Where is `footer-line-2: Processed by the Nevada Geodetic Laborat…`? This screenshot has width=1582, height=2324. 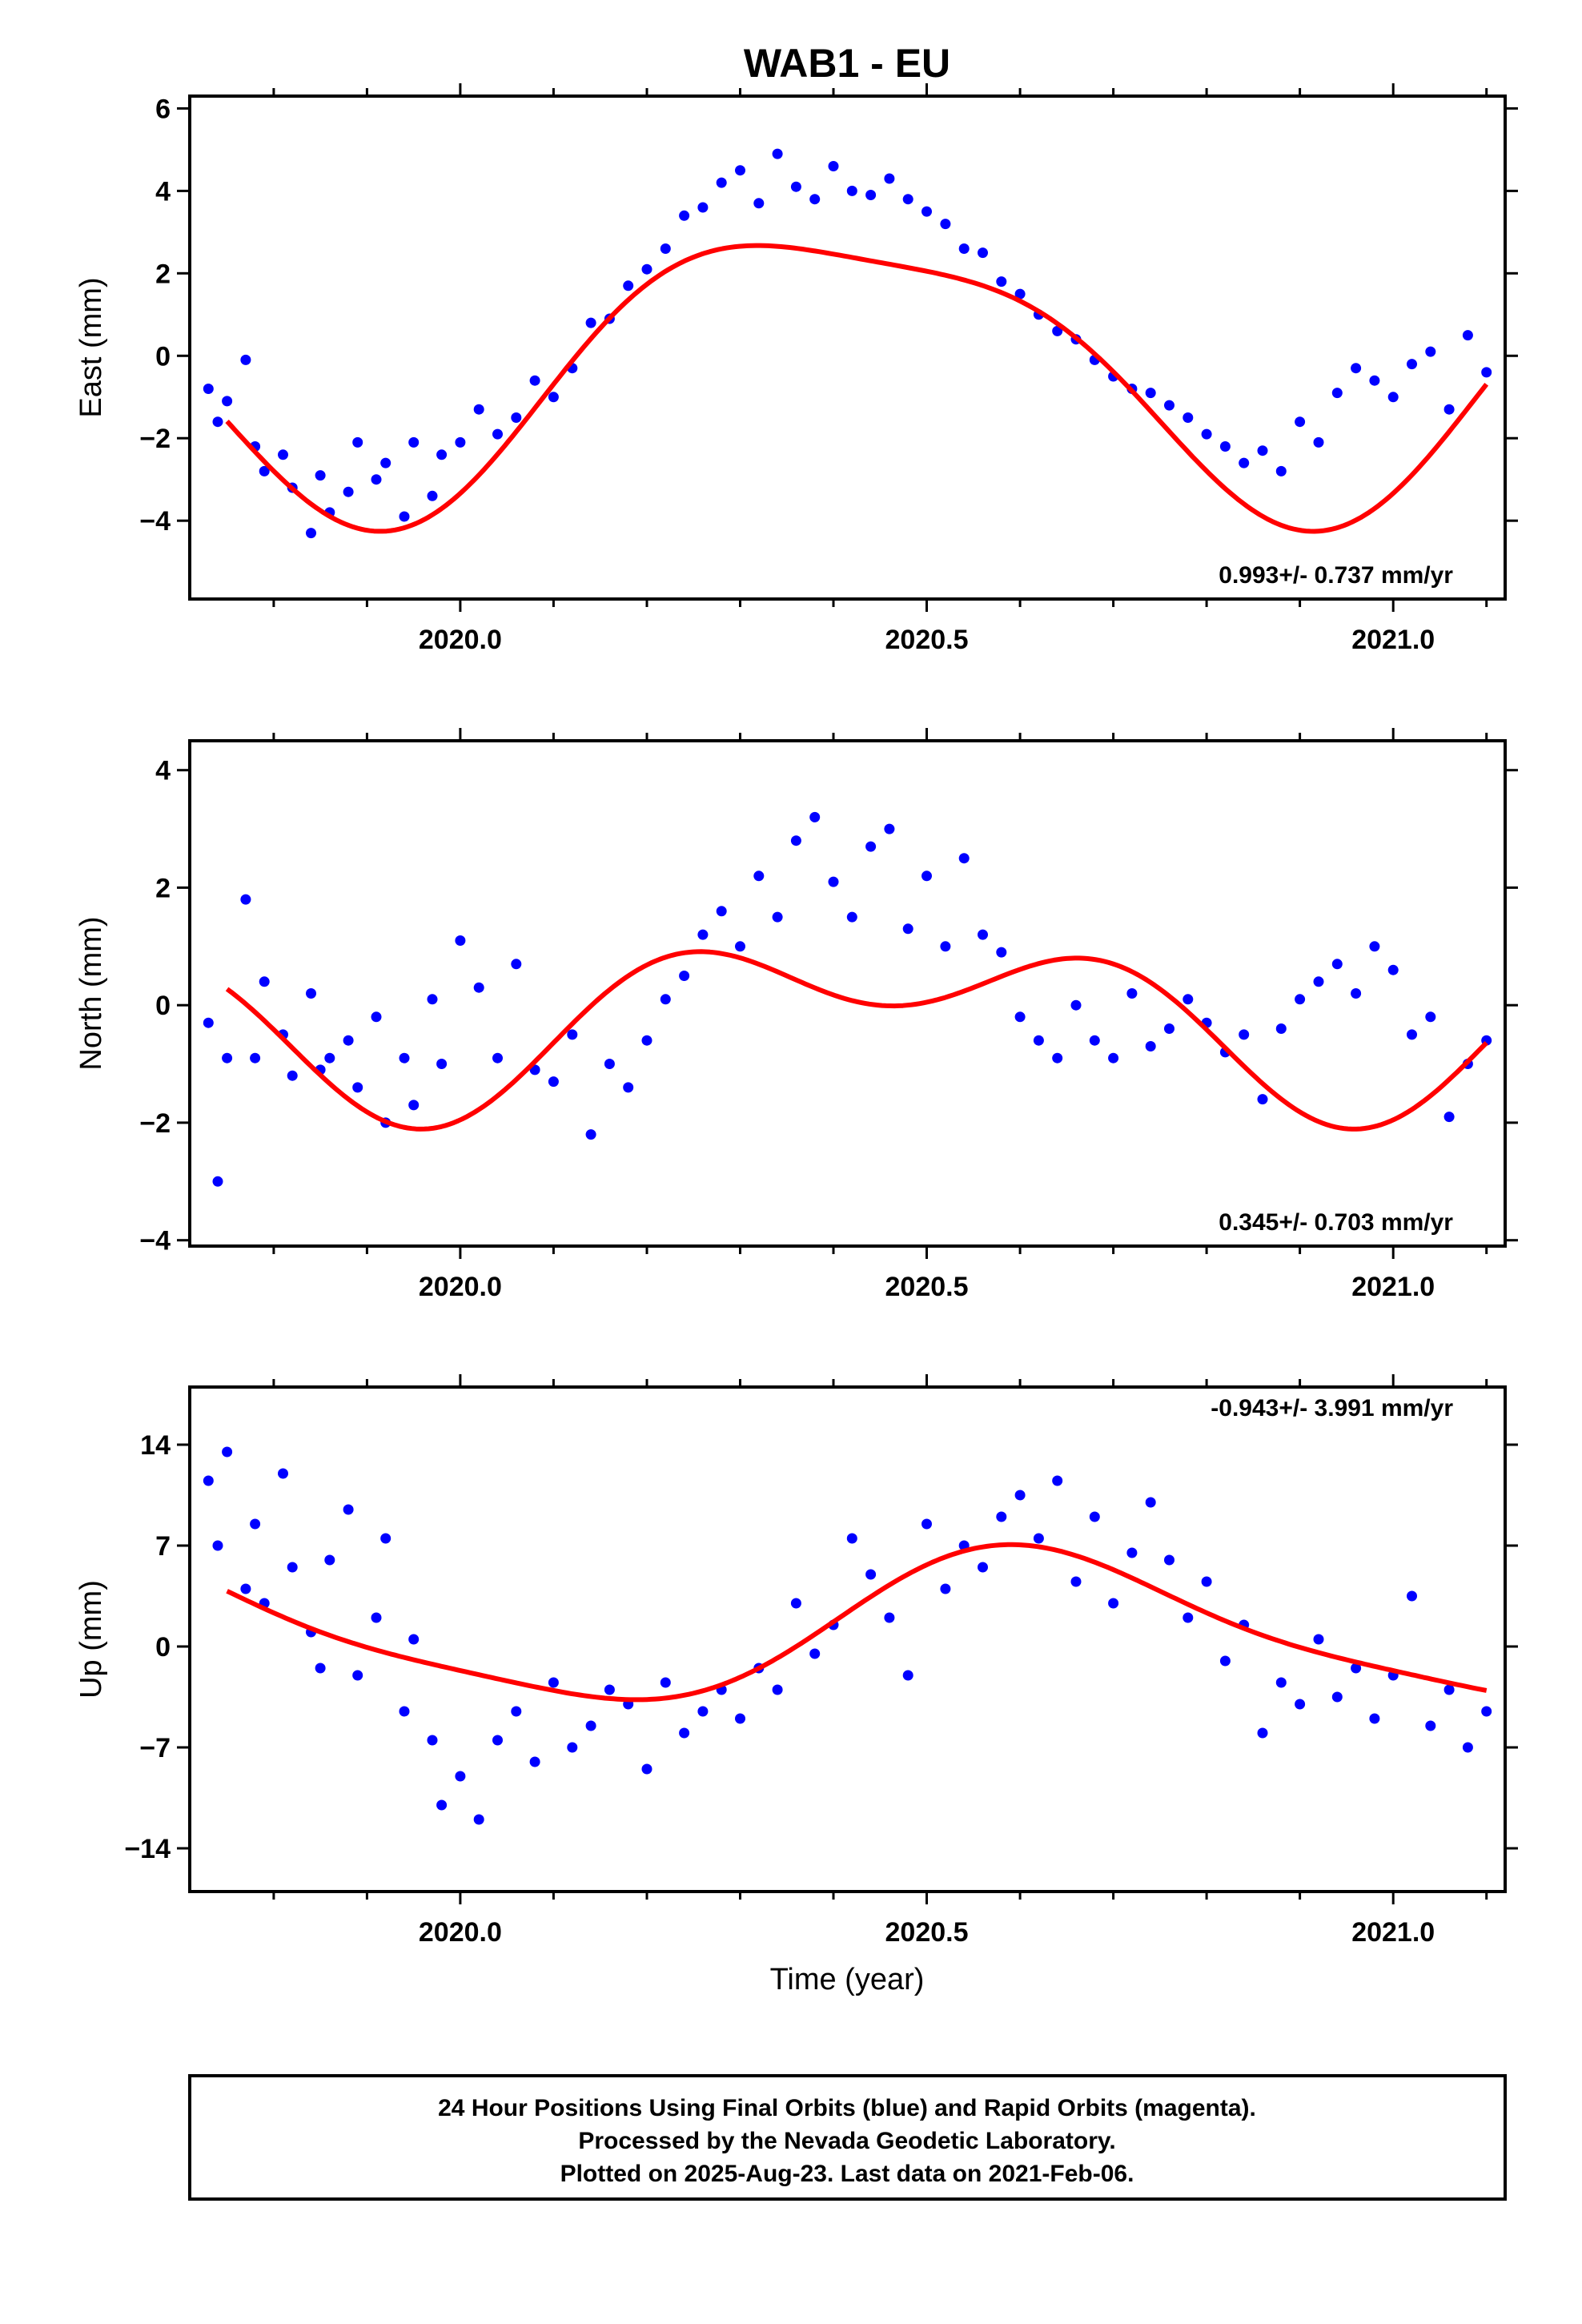
footer-line-2: Processed by the Nevada Geodetic Laborat… is located at coordinates (847, 2141).